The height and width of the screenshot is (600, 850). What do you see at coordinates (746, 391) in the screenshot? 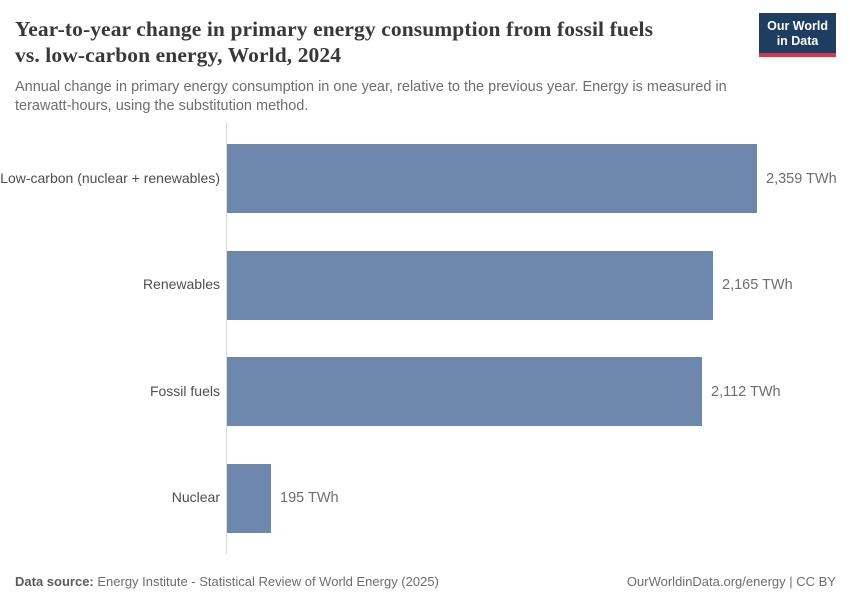
I see `value-label: 2,112 TWh` at bounding box center [746, 391].